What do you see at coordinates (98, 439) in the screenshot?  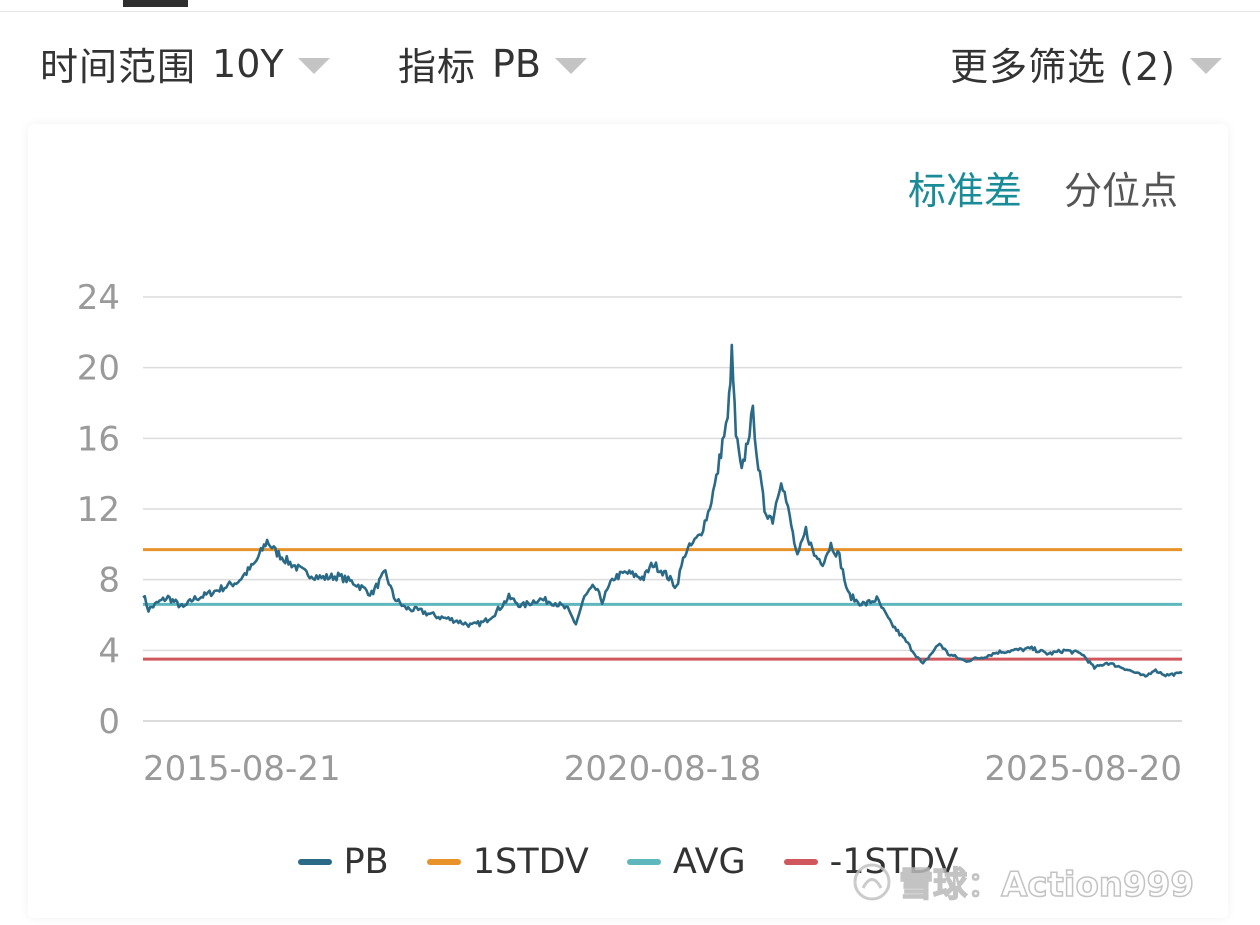 I see `y-tick-label: 16` at bounding box center [98, 439].